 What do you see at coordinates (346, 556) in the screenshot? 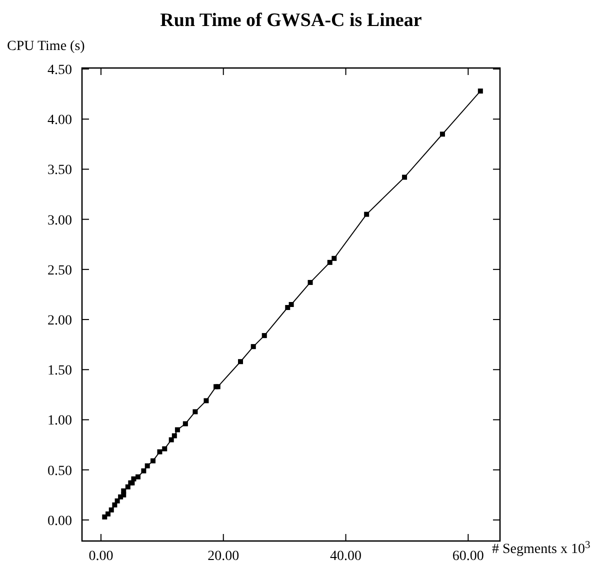
I see `x-tick-label: 40.00` at bounding box center [346, 556].